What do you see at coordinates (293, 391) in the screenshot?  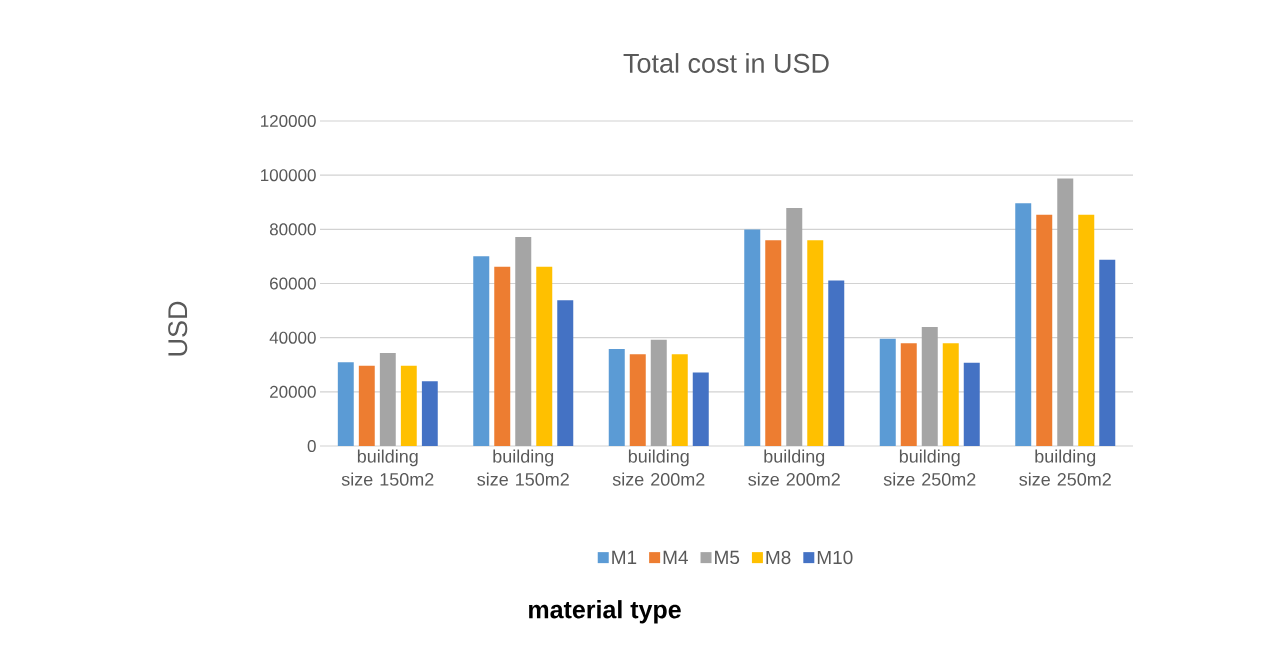 I see `y-tick-label: 20000` at bounding box center [293, 391].